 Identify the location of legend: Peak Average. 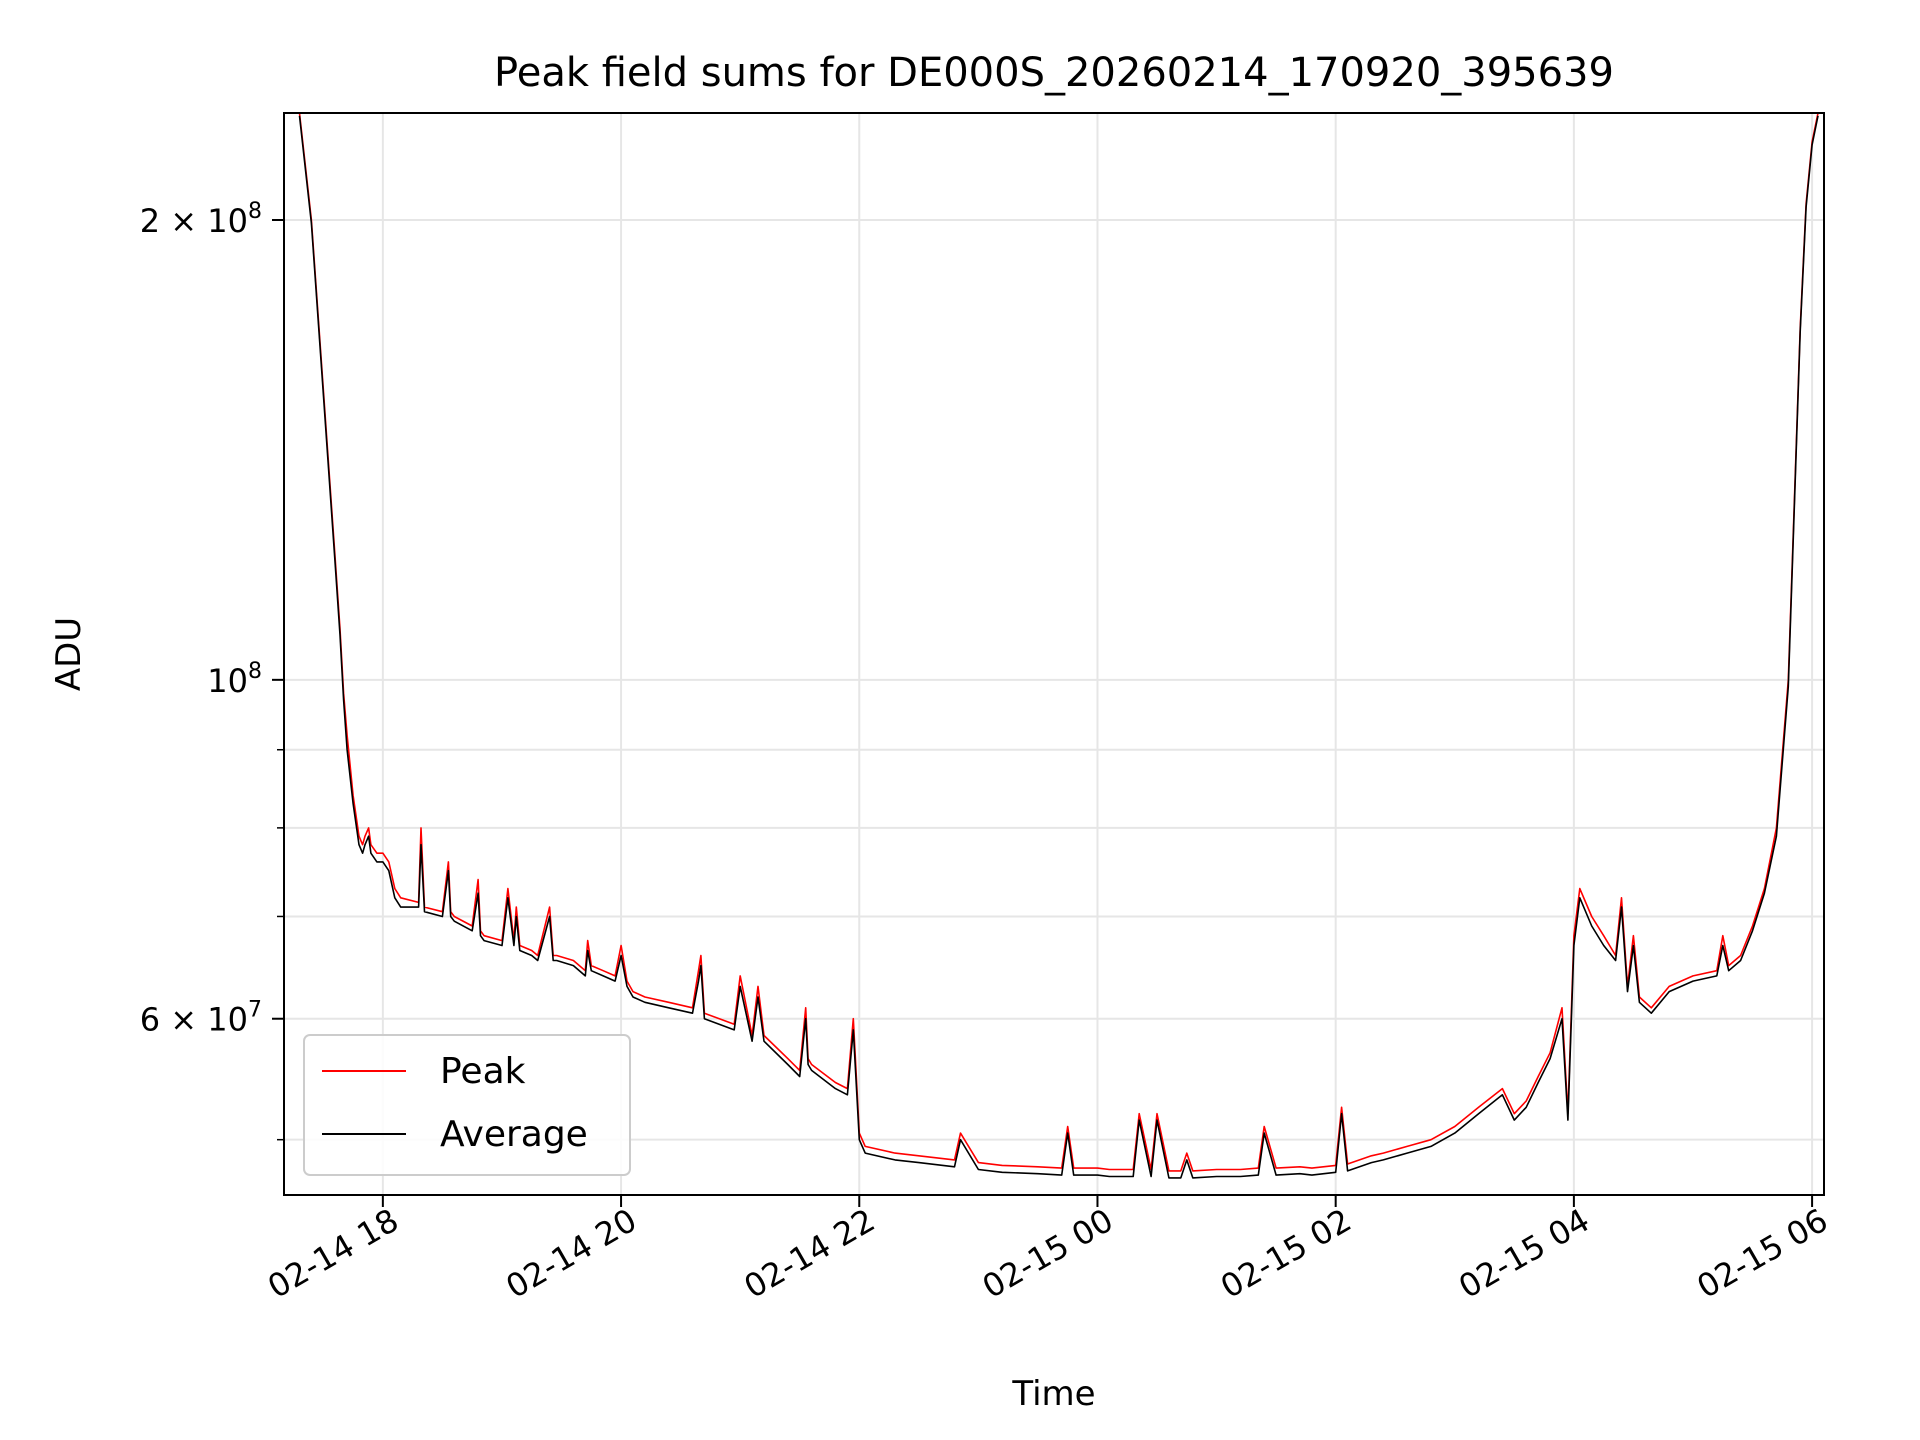
(467, 1105).